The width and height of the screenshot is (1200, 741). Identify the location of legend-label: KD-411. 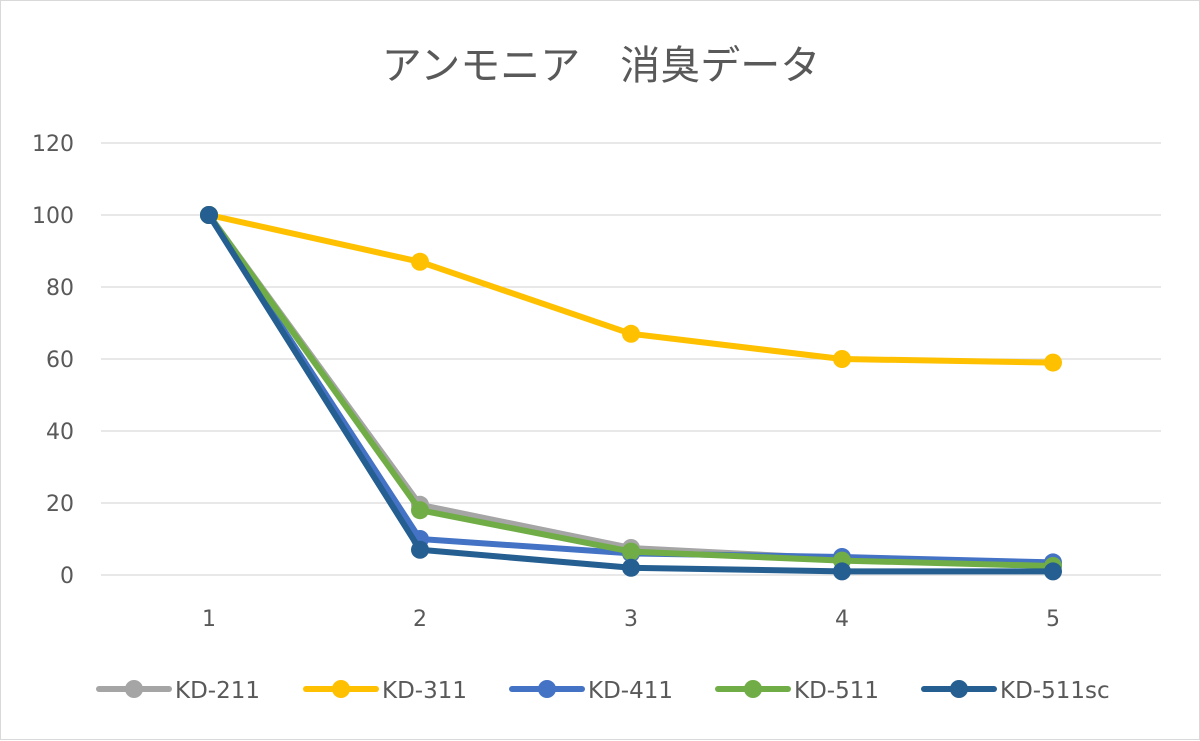
(630, 691).